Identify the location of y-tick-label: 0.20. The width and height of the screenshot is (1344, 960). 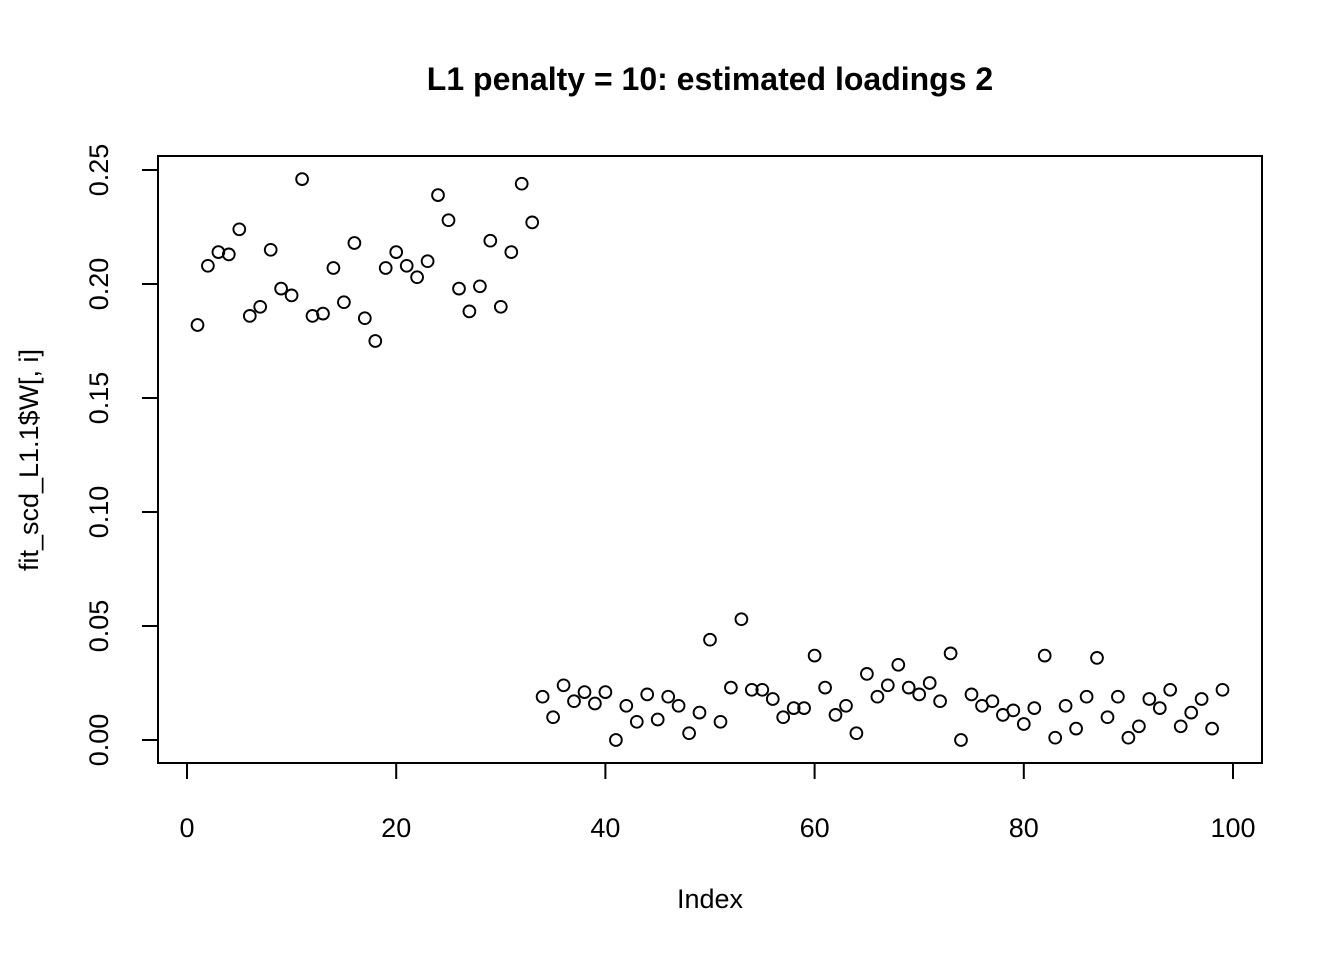
(99, 284).